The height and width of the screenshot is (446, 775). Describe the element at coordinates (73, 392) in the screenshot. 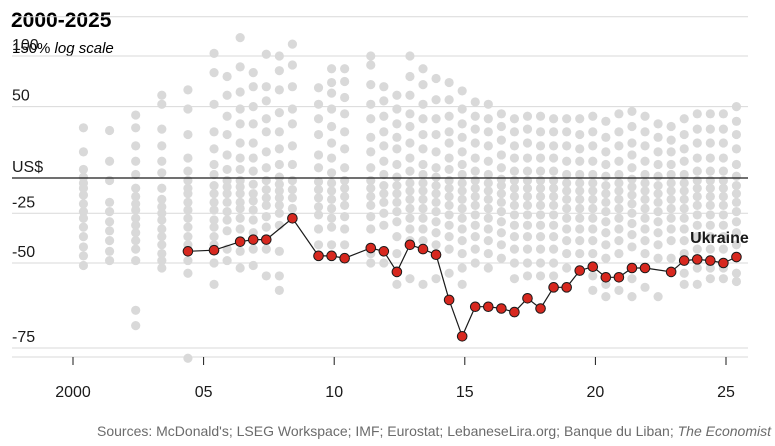

I see `x-tick-label: 2000` at that location.